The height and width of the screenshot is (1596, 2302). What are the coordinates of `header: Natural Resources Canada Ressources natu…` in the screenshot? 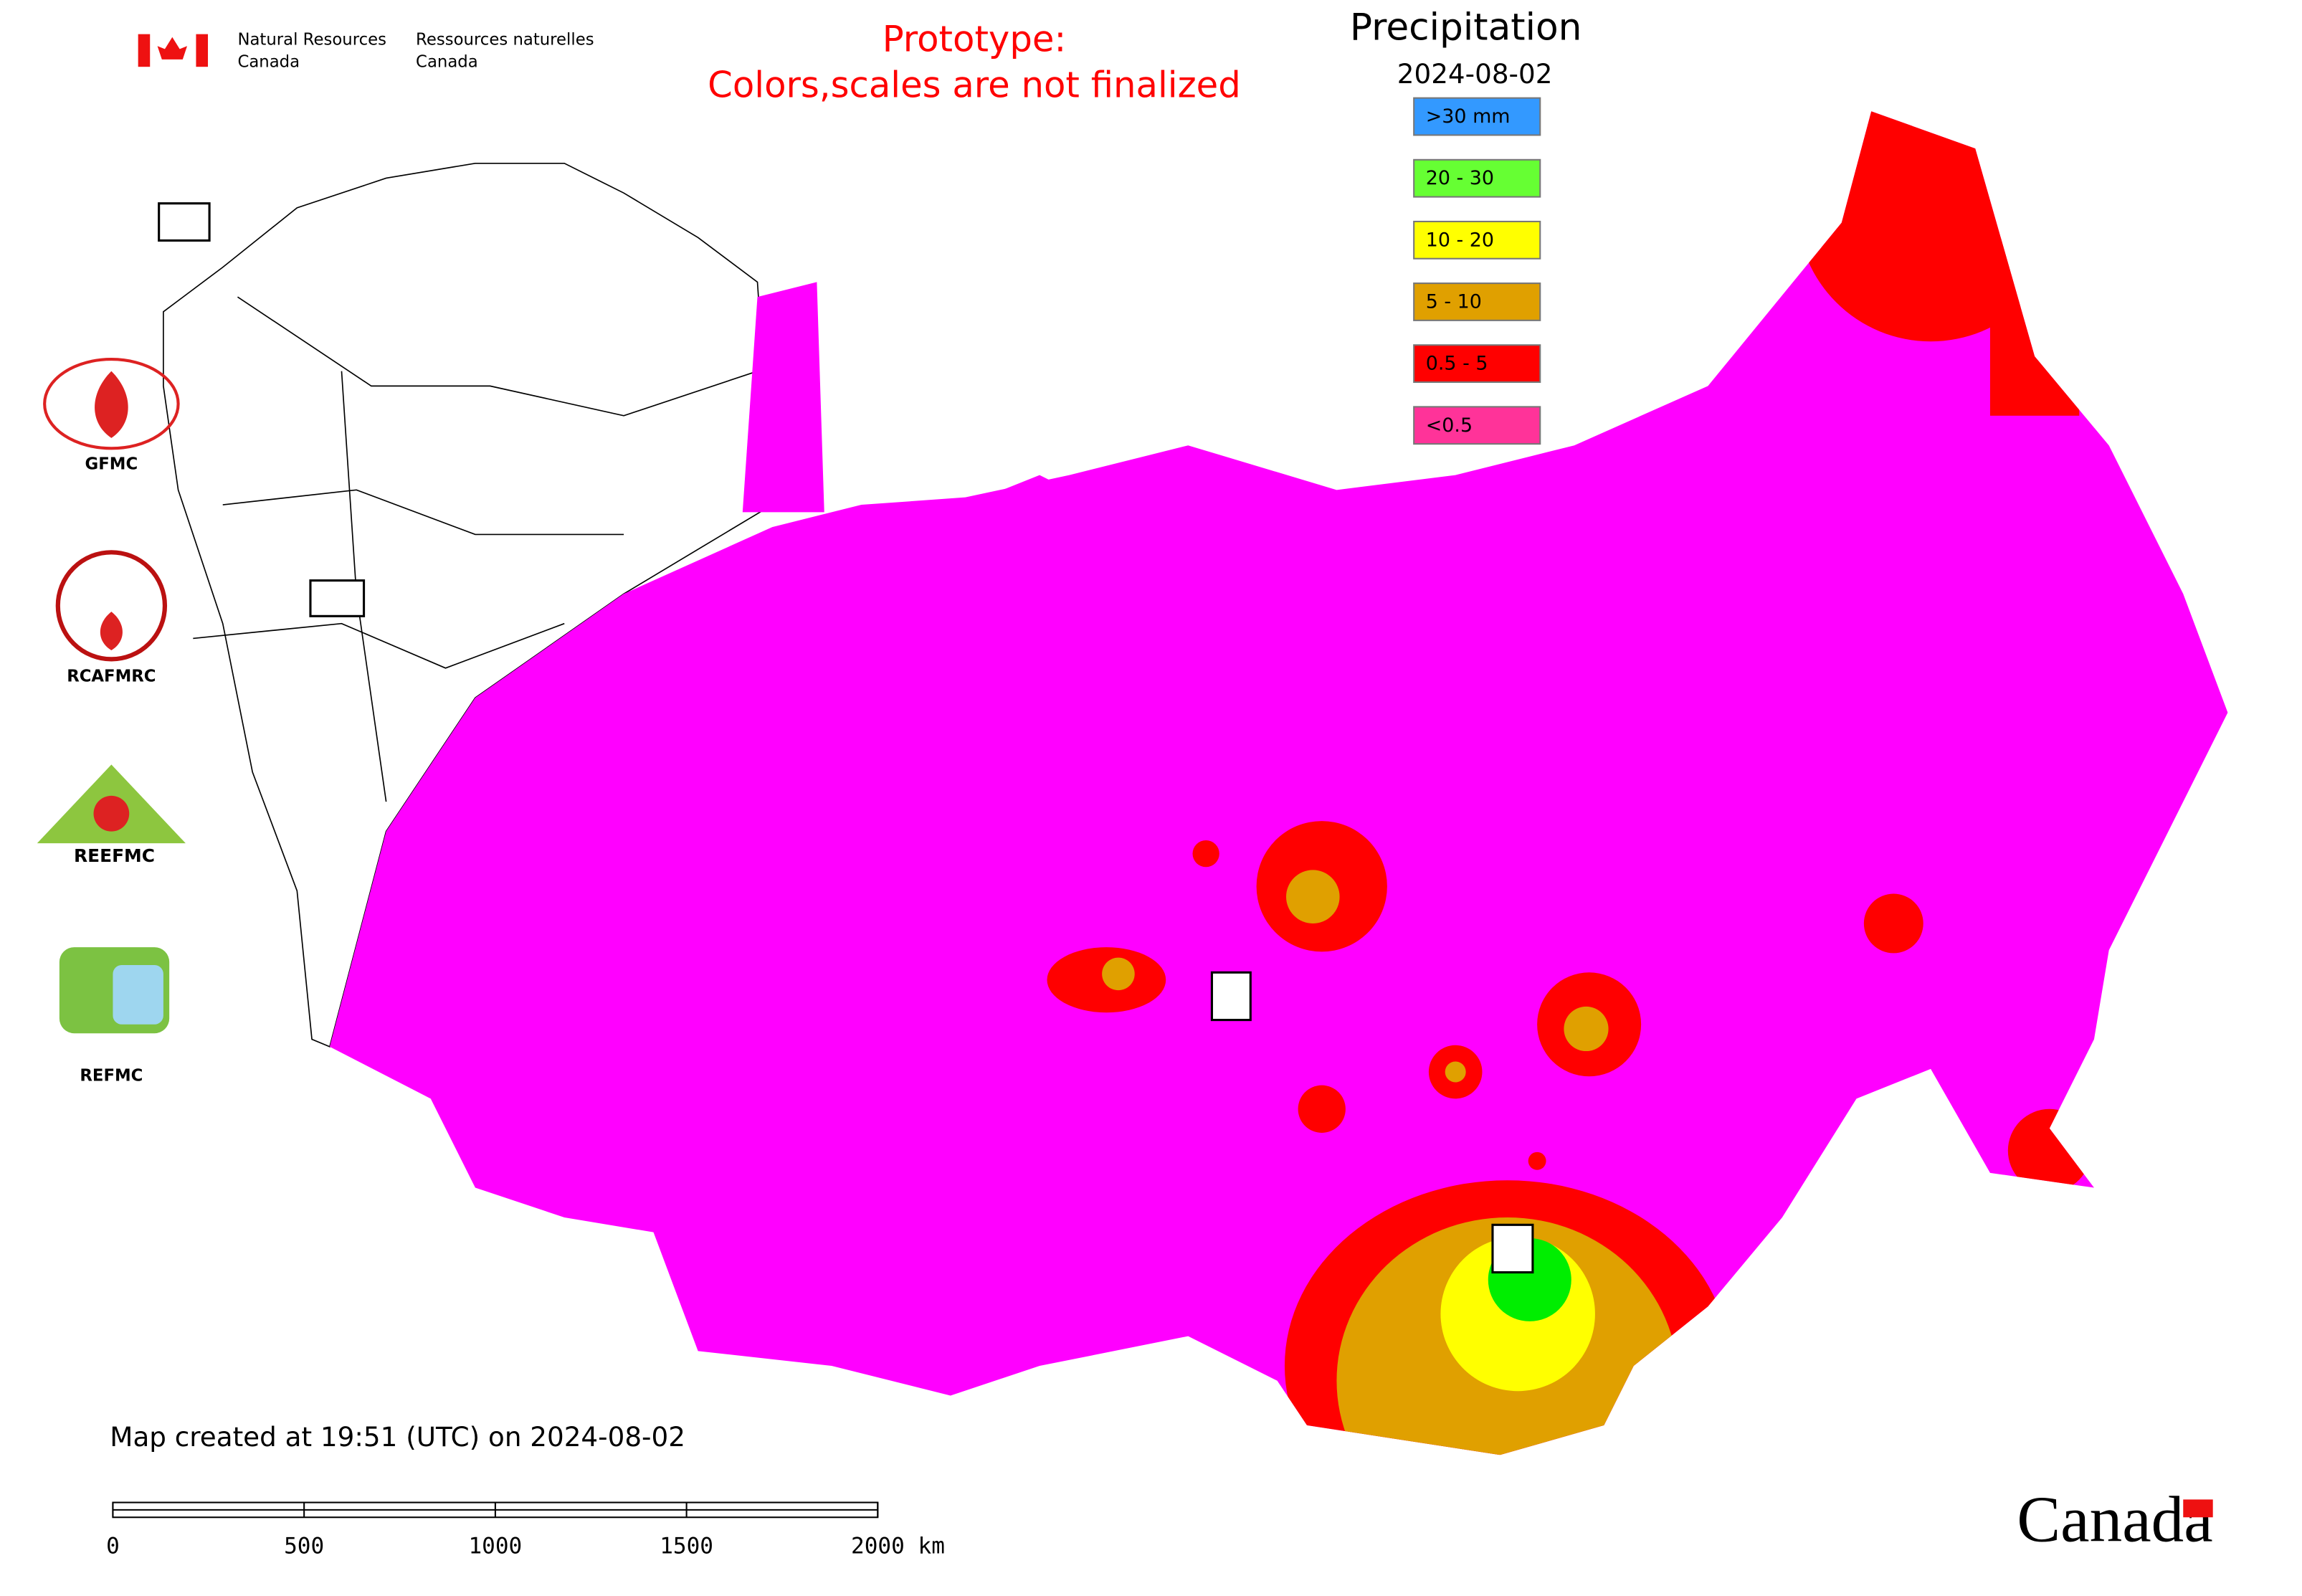 It's located at (689, 62).